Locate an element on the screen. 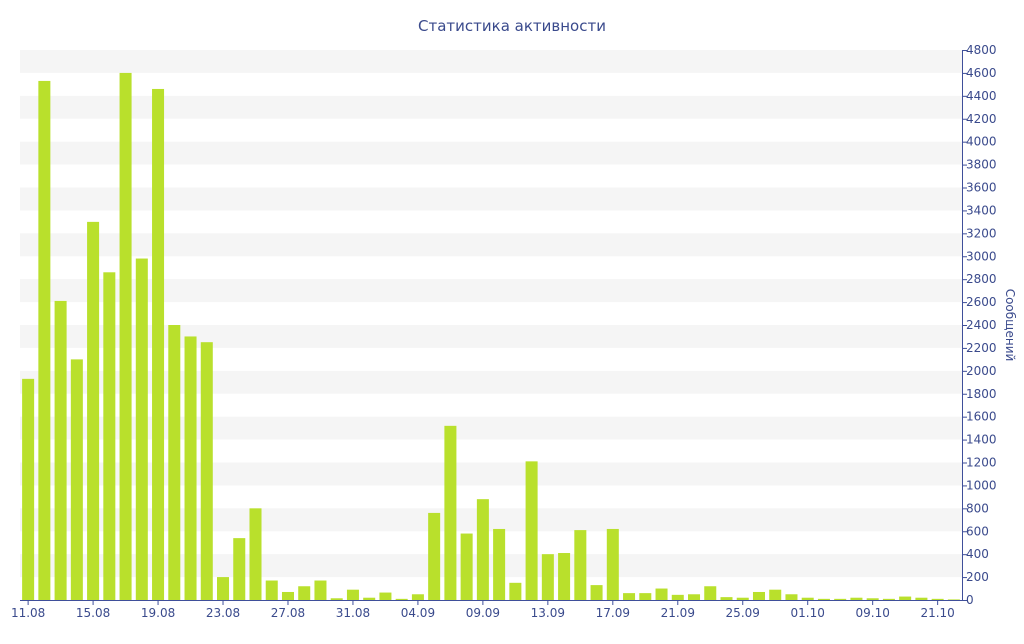 This screenshot has height=644, width=1024. y-tick-label: 2800 is located at coordinates (981, 279).